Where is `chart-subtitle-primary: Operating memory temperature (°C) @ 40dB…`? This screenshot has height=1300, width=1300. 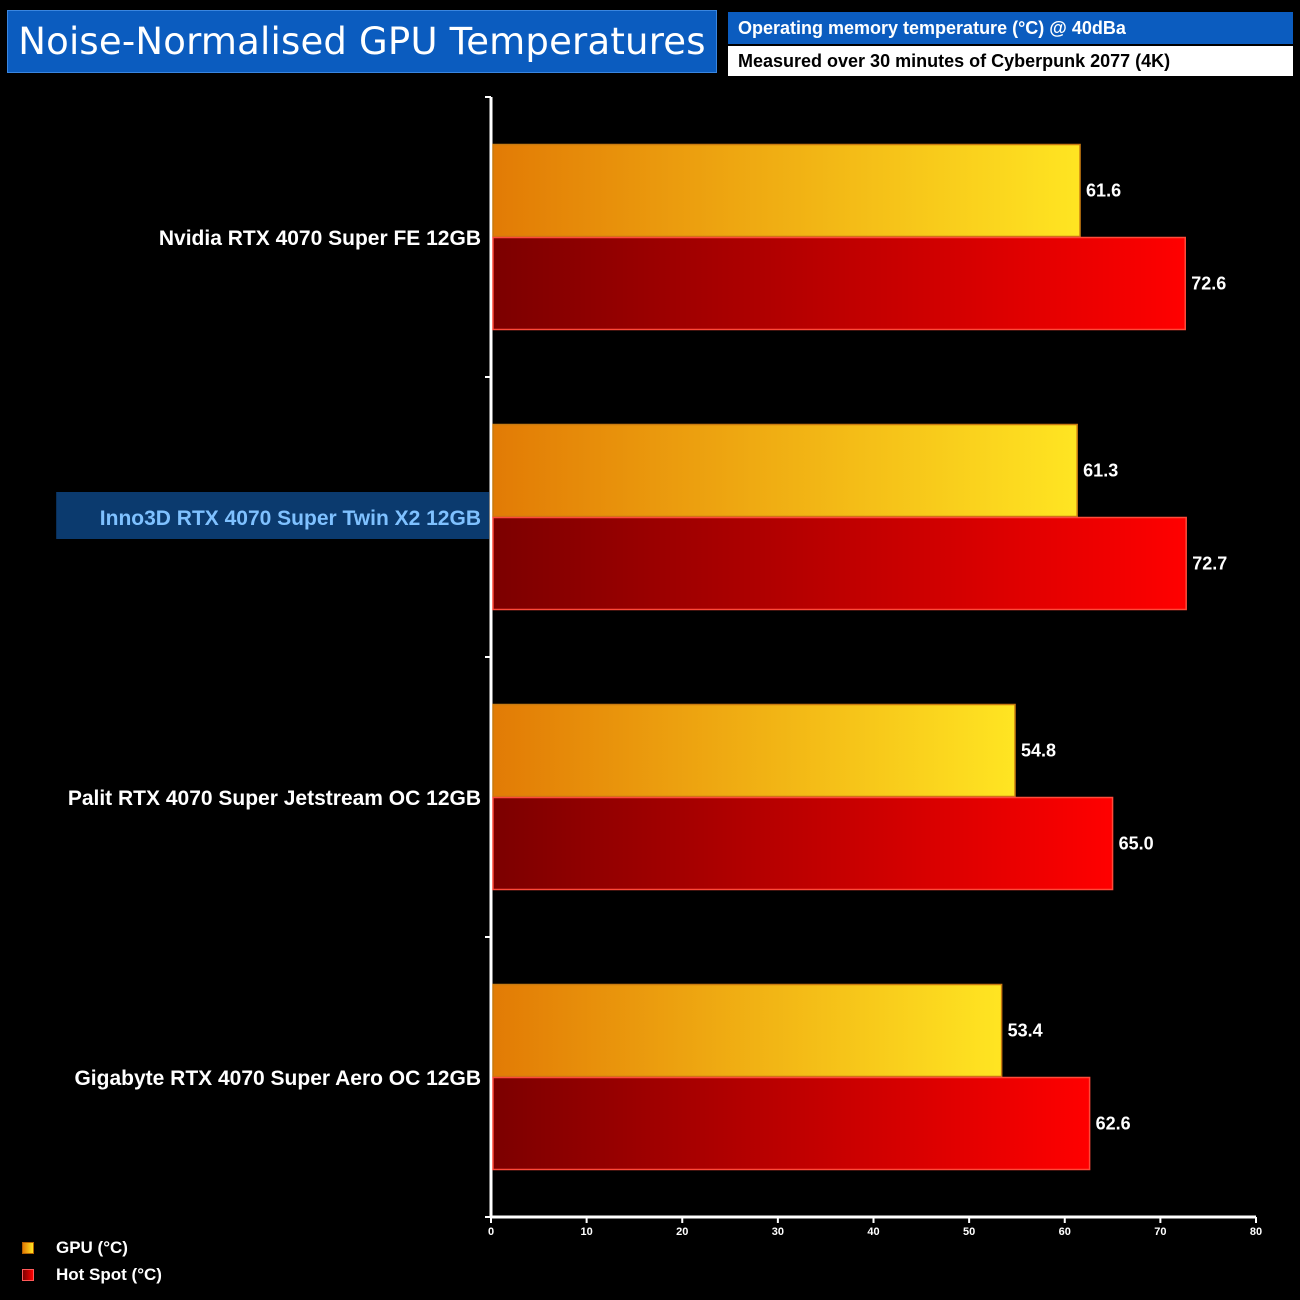
chart-subtitle-primary: Operating memory temperature (°C) @ 40dB… is located at coordinates (1010, 28).